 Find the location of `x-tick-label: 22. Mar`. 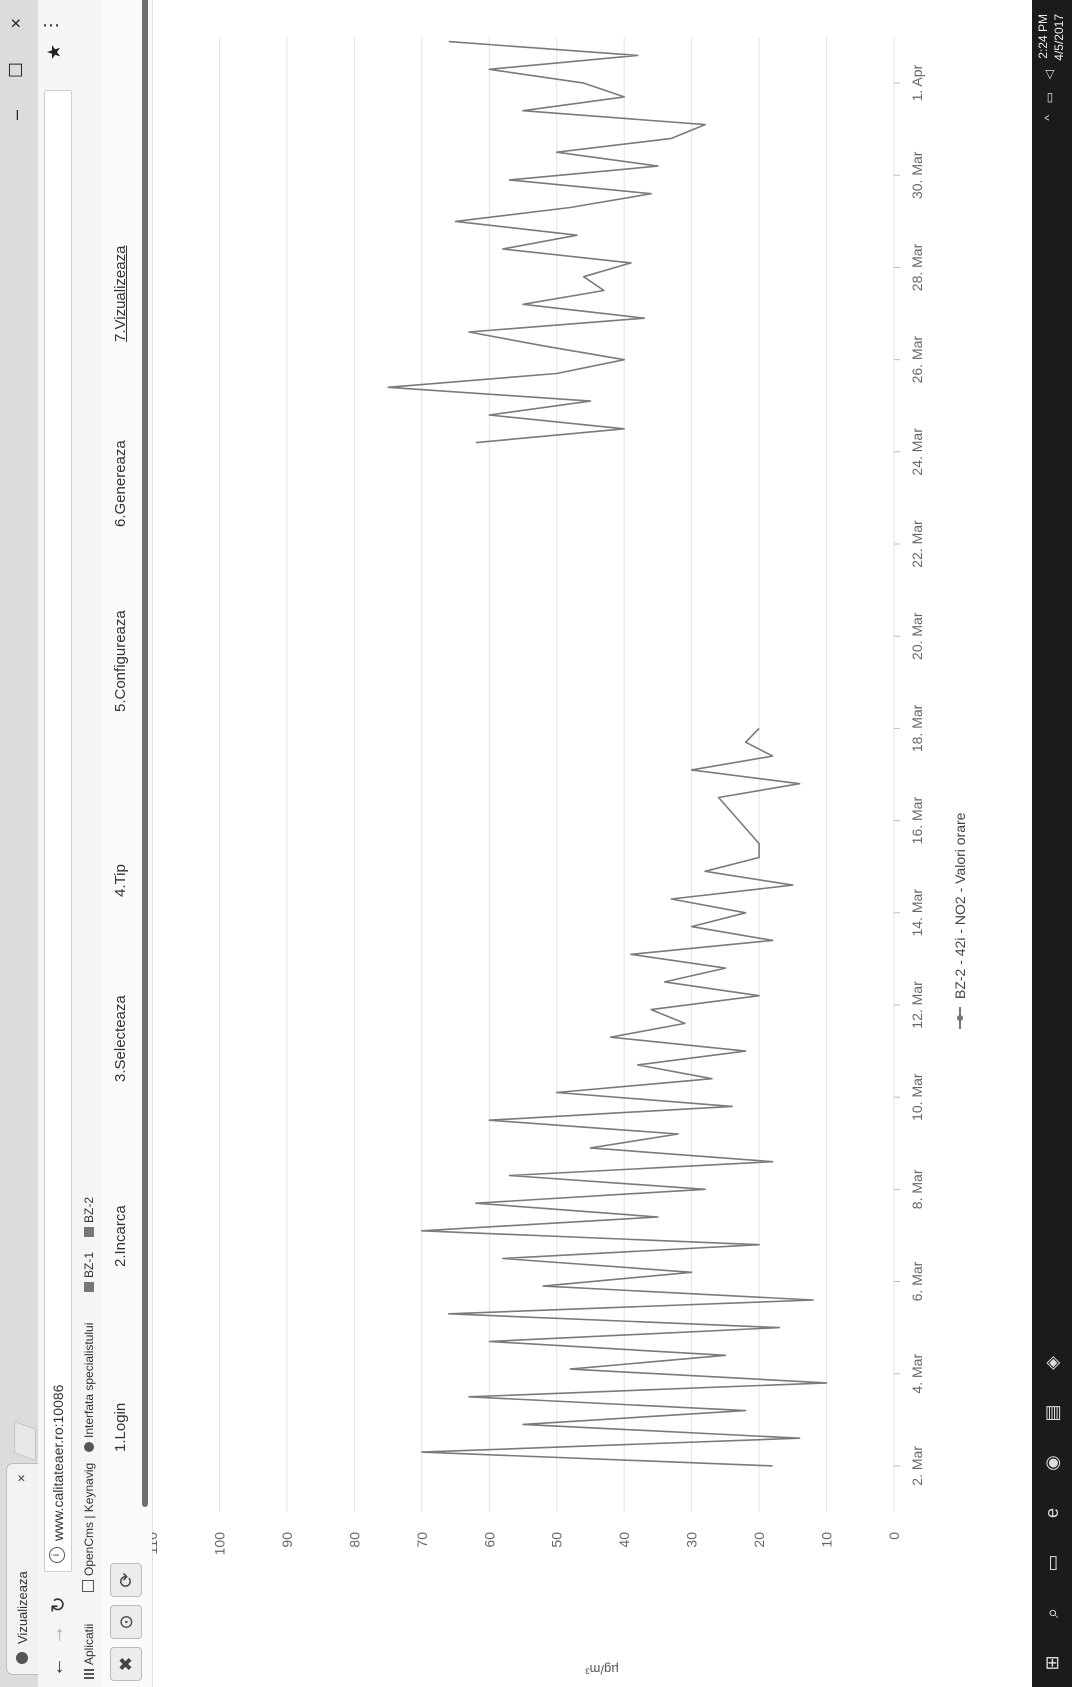

x-tick-label: 22. Mar is located at coordinates (917, 544).